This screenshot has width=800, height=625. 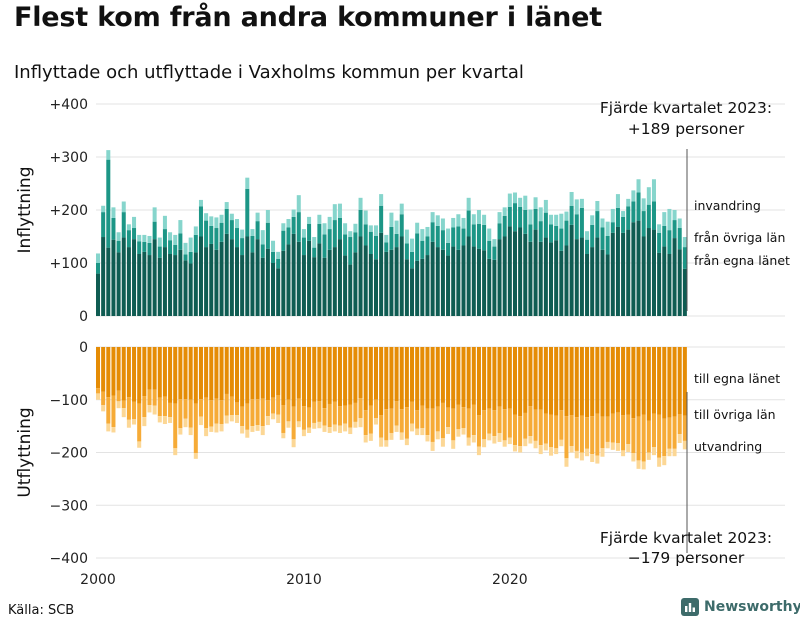 What do you see at coordinates (742, 260) in the screenshot?
I see `series-label-fran-egna-lanet: från egna länet` at bounding box center [742, 260].